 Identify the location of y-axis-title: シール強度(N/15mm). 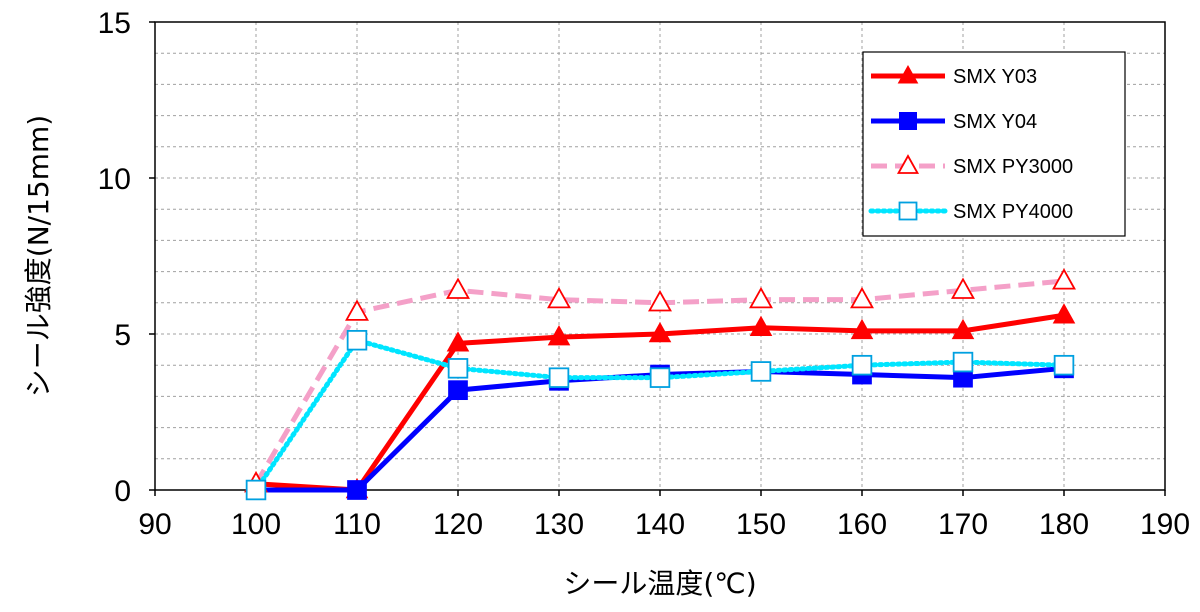
(38, 256).